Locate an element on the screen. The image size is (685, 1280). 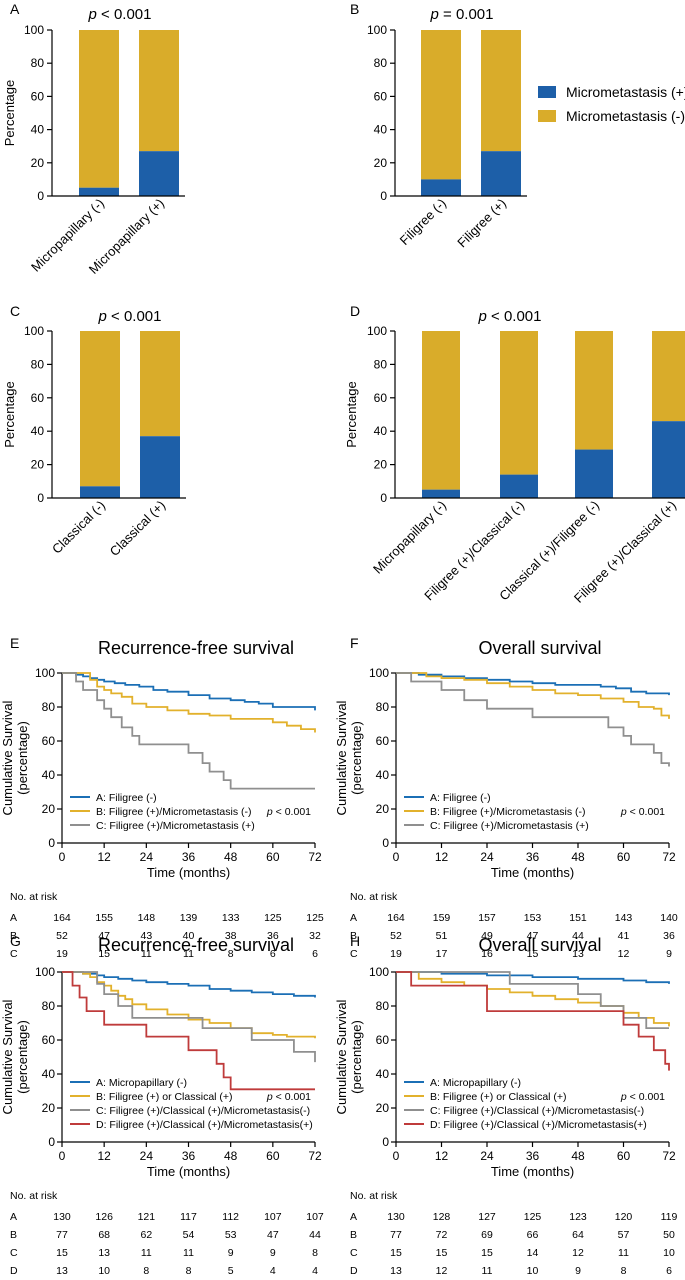
risk-count: 121 is located at coordinates (147, 1217).